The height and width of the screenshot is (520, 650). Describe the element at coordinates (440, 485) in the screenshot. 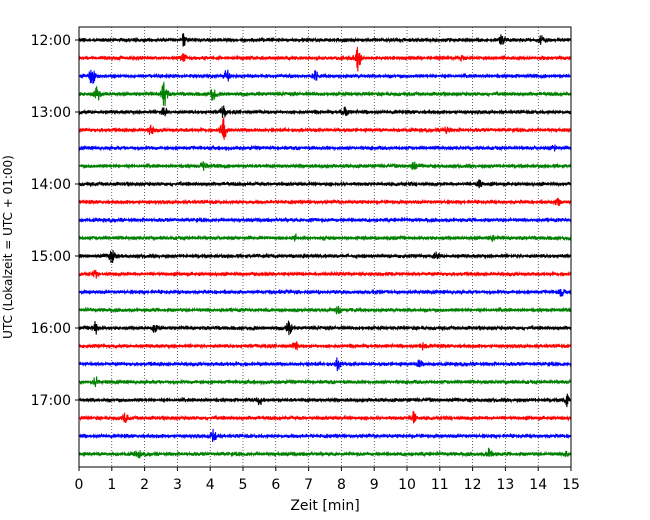

I see `x-tick-label: 11` at that location.